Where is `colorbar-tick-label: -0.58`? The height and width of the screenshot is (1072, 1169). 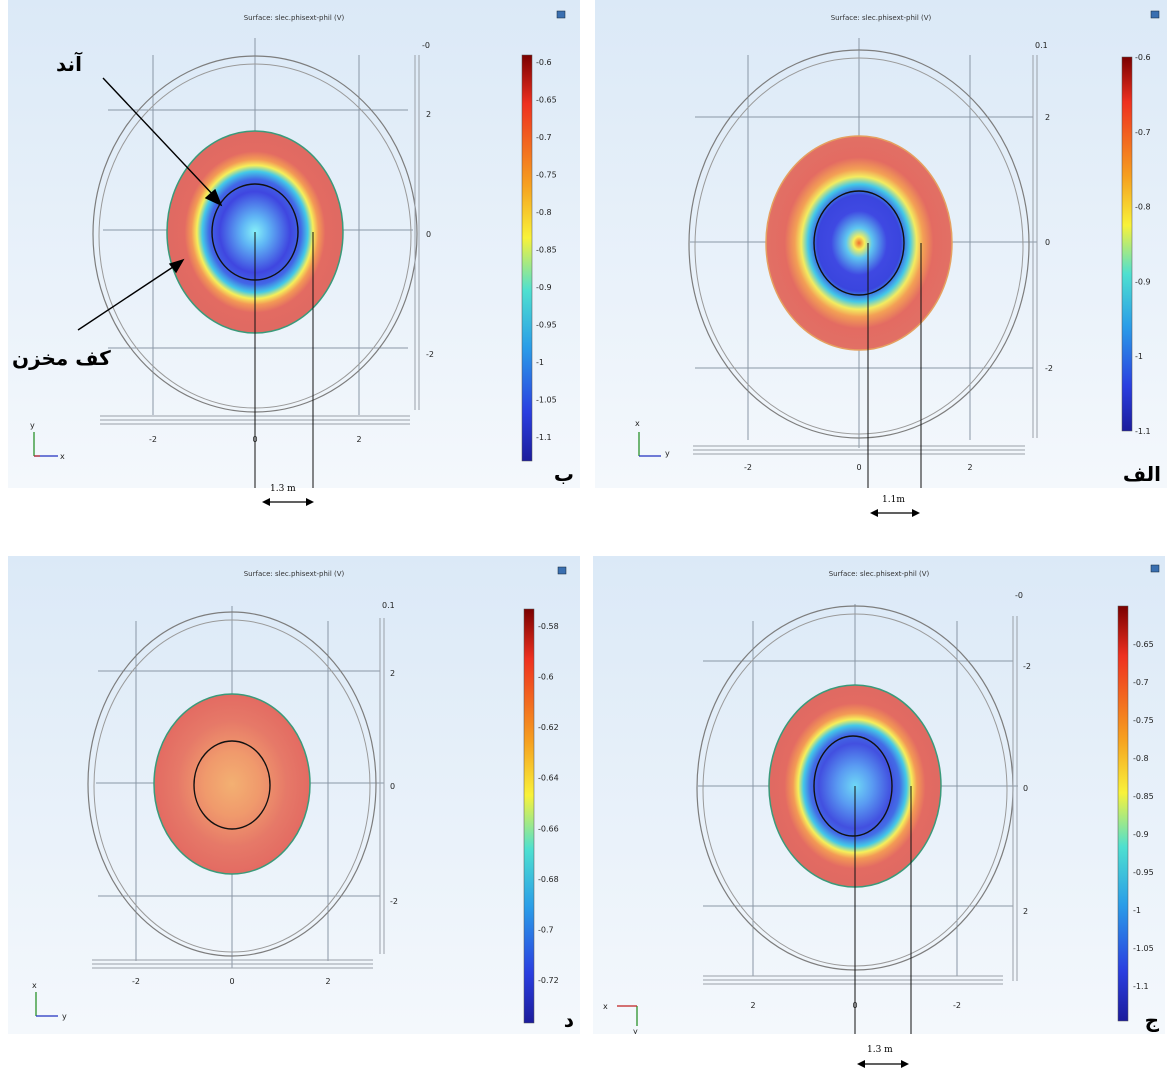 colorbar-tick-label: -0.58 is located at coordinates (548, 626).